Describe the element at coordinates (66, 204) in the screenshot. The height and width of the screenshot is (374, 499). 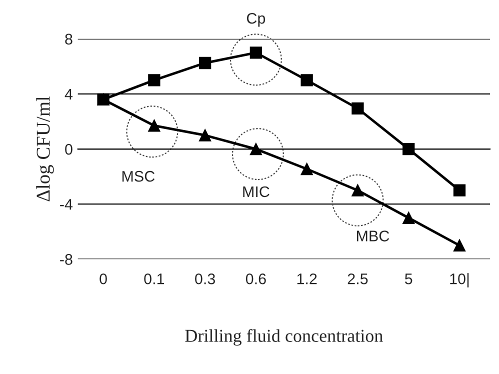
I see `y-tick-label: -4` at that location.